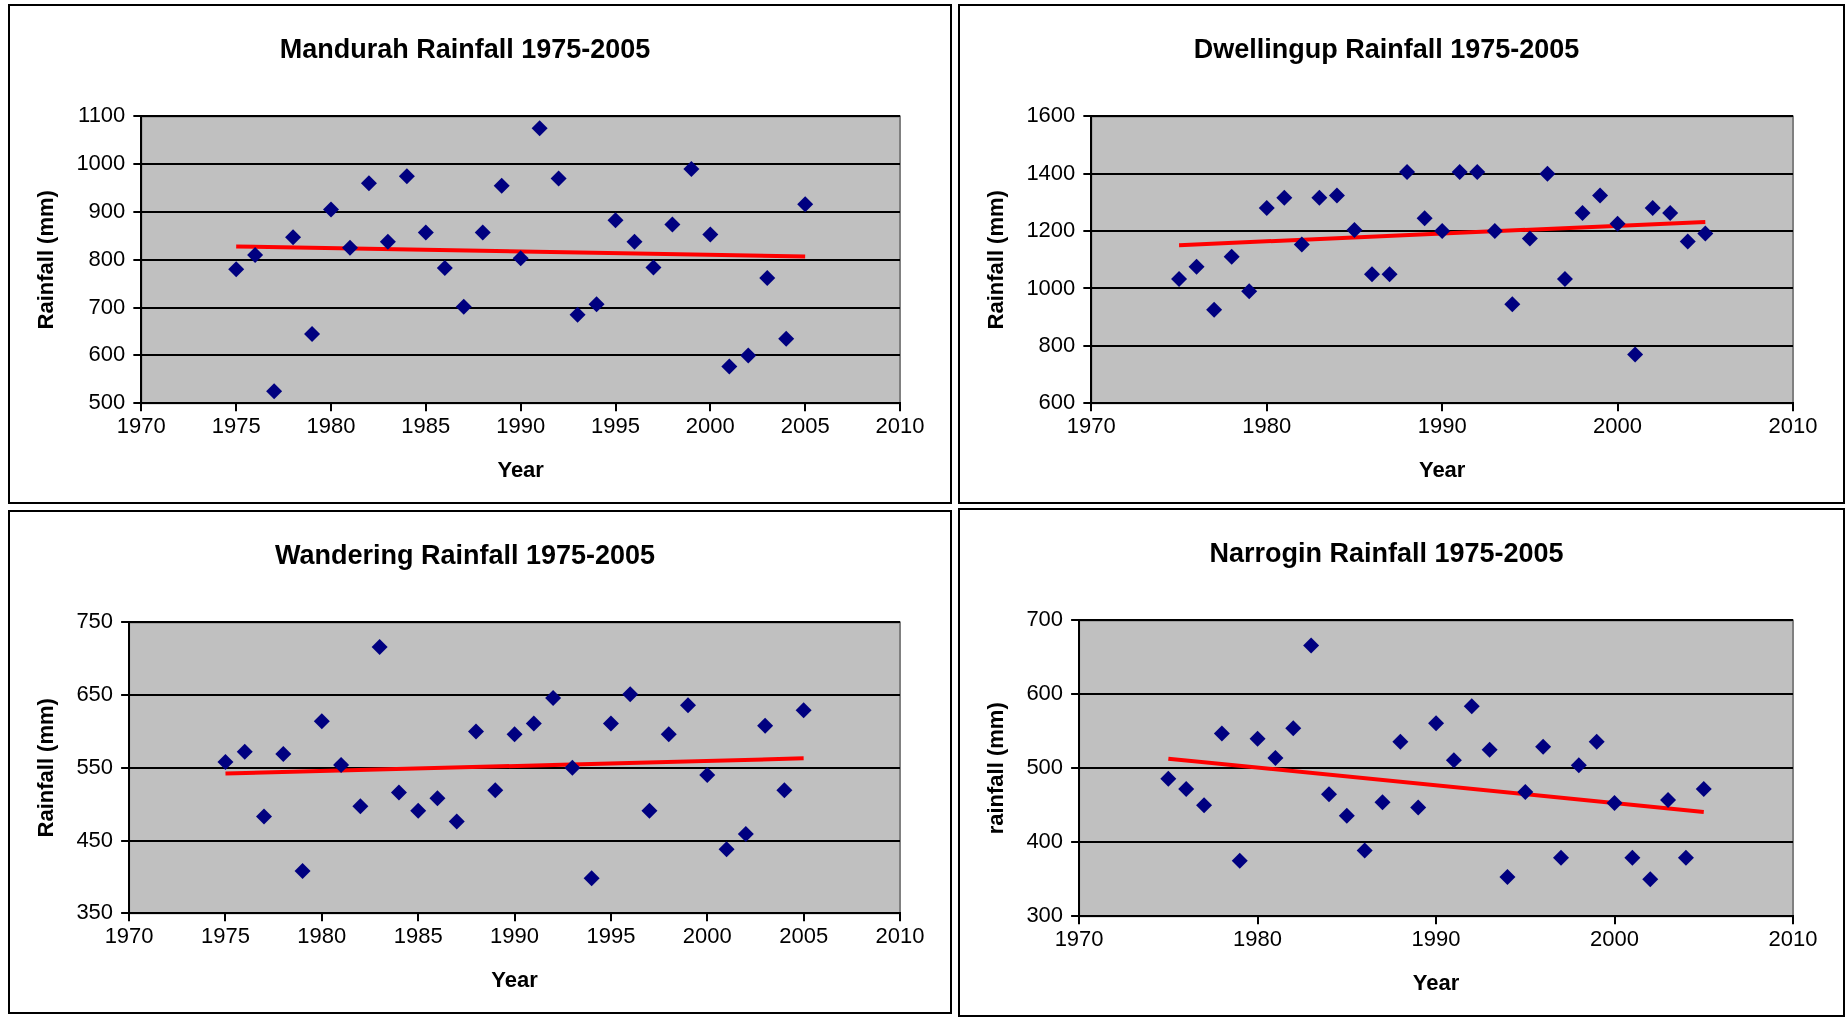 The width and height of the screenshot is (1845, 1017). Describe the element at coordinates (1045, 619) in the screenshot. I see `y-tick-label: 700` at that location.